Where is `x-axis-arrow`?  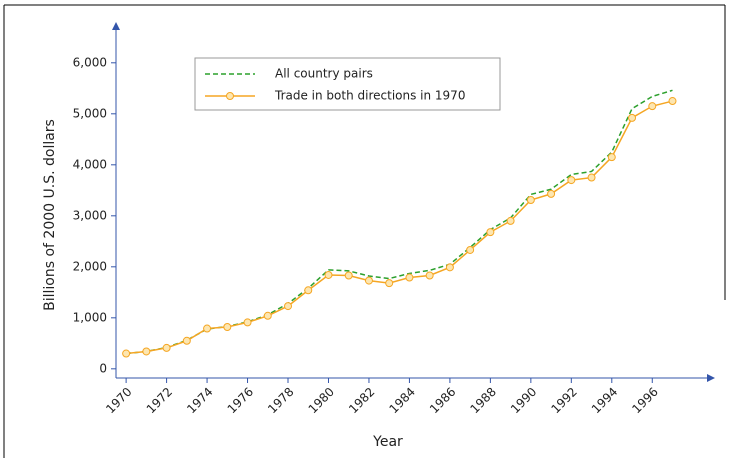
x-axis-arrow is located at coordinates (711, 378).